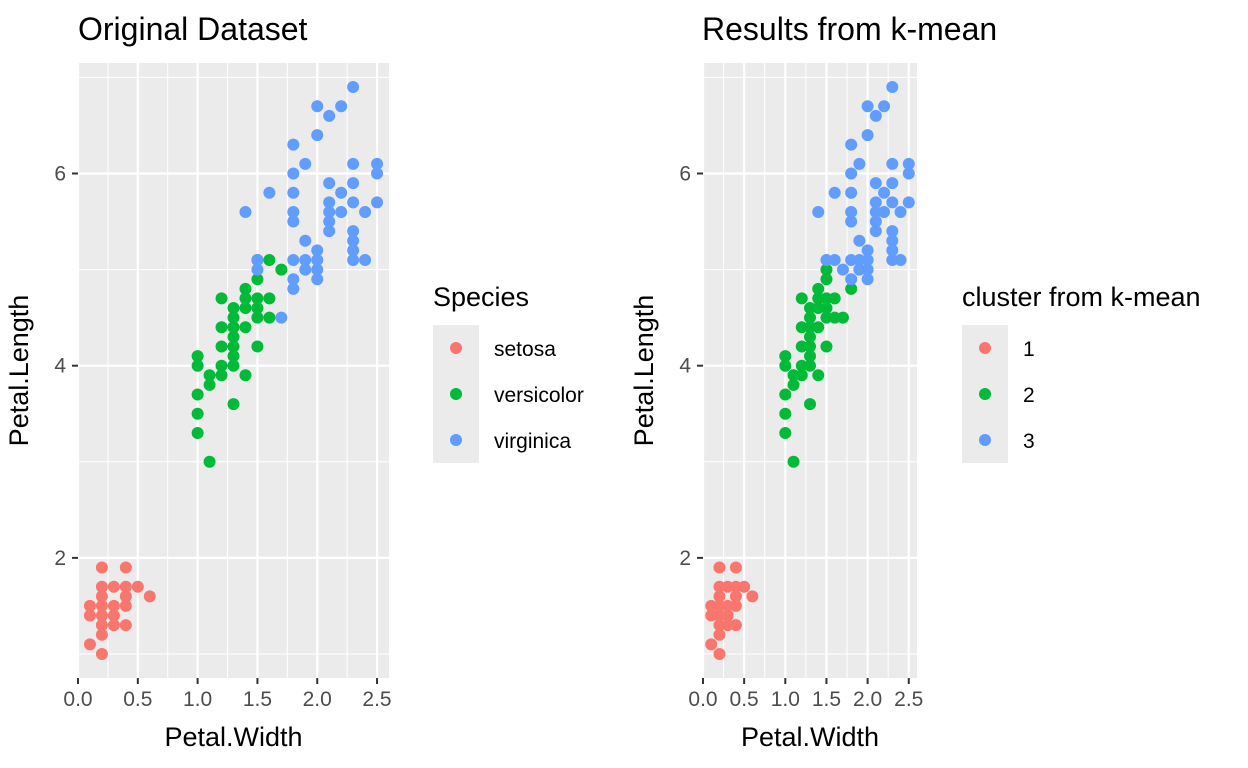  What do you see at coordinates (193, 29) in the screenshot?
I see `chart-title: Original Dataset` at bounding box center [193, 29].